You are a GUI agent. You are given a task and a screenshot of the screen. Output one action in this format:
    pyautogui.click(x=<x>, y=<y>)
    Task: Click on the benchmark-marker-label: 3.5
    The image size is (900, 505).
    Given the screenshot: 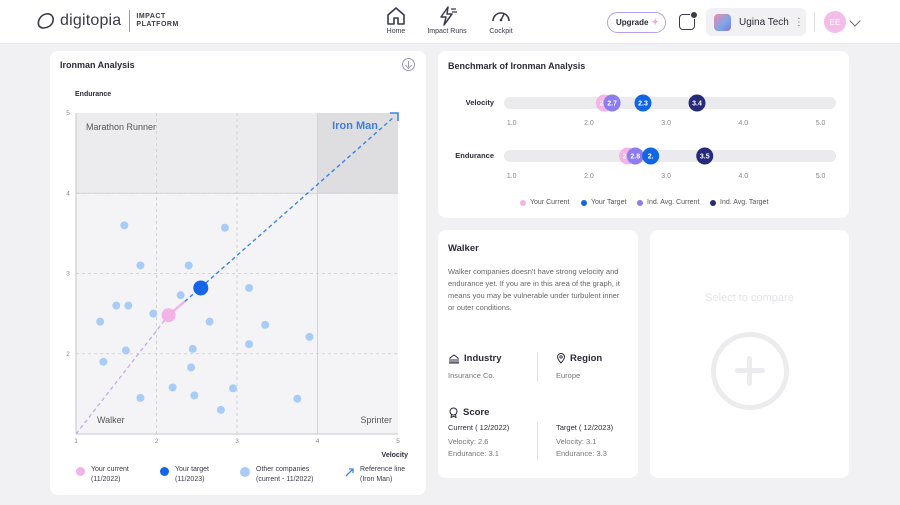 What is the action you would take?
    pyautogui.click(x=705, y=157)
    